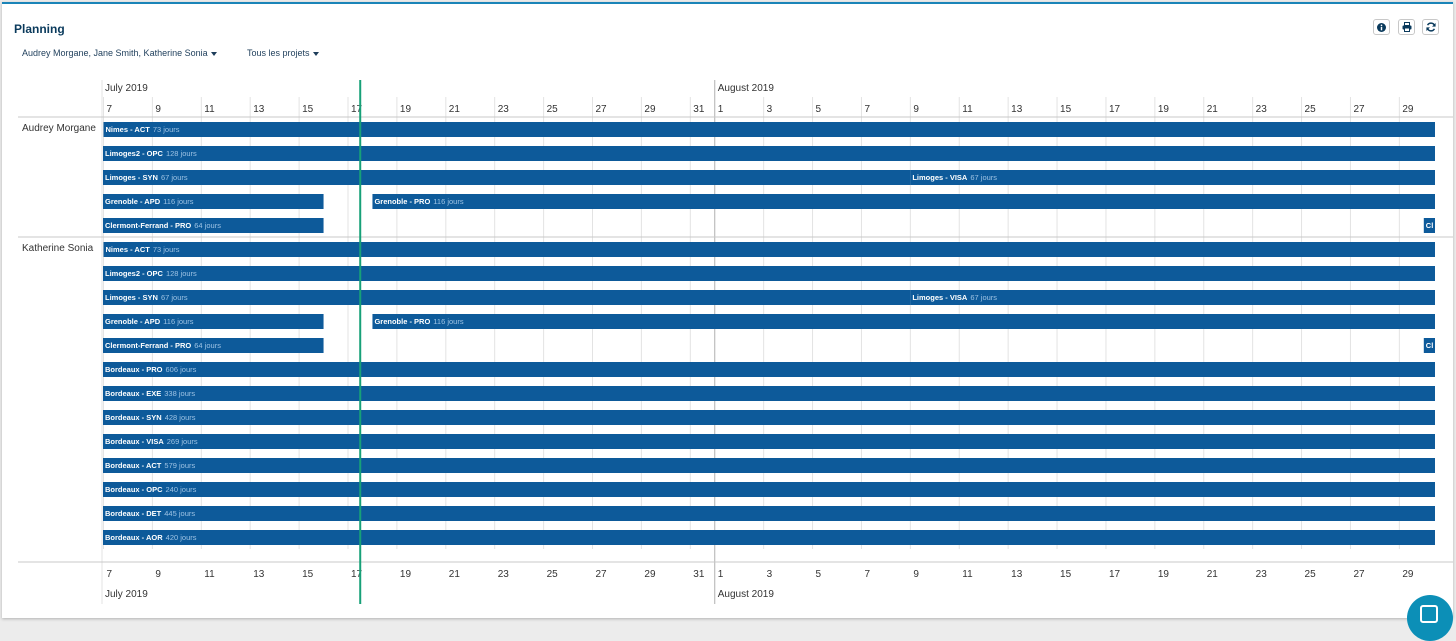 The width and height of the screenshot is (1456, 641). What do you see at coordinates (283, 53) in the screenshot?
I see `projects-filter-dropdown: Tous les projets` at bounding box center [283, 53].